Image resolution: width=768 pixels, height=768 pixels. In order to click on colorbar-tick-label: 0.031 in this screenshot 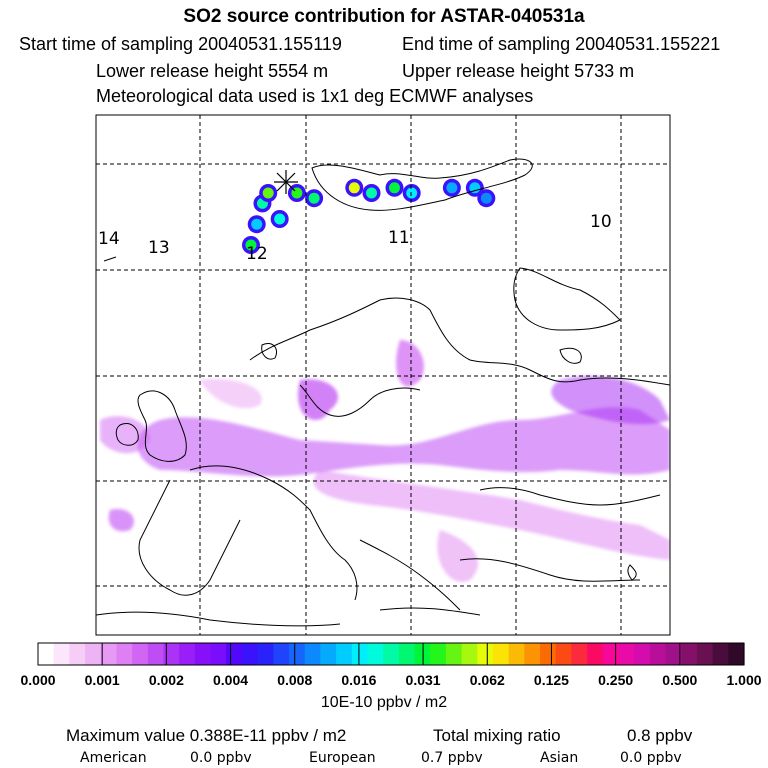, I will do `click(423, 680)`.